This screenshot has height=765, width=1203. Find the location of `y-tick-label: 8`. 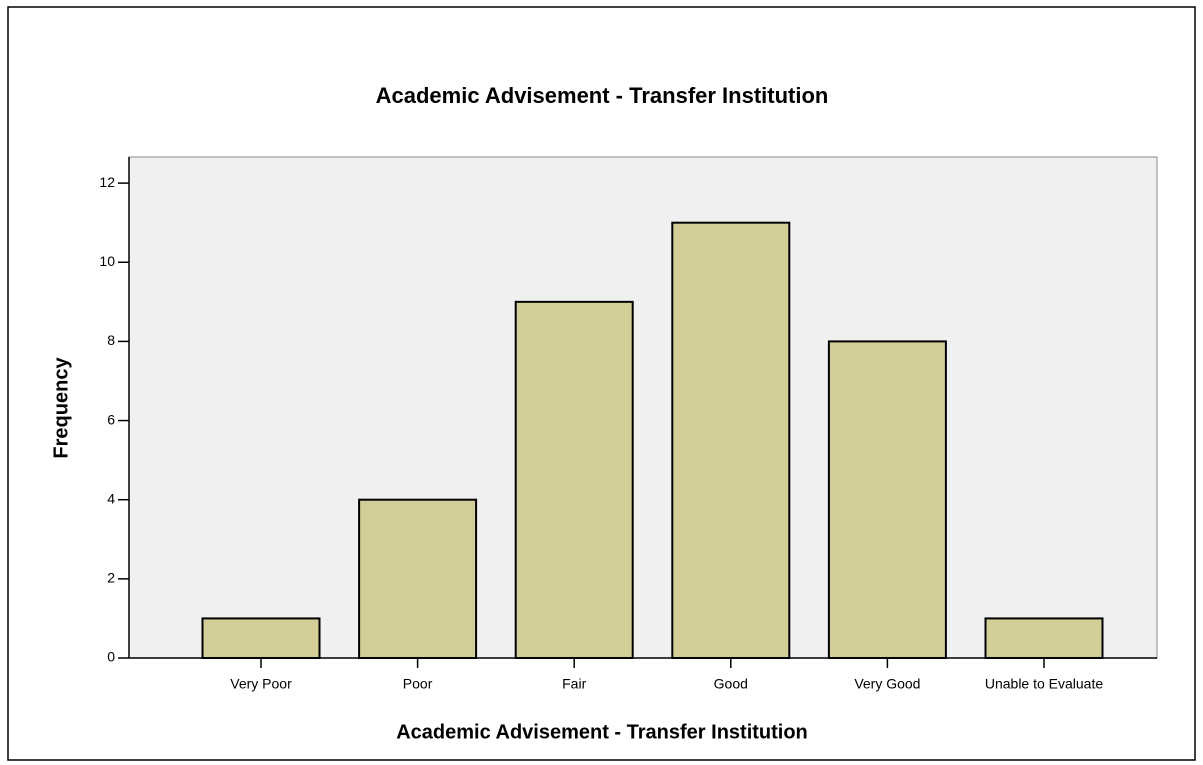

y-tick-label: 8 is located at coordinates (111, 340).